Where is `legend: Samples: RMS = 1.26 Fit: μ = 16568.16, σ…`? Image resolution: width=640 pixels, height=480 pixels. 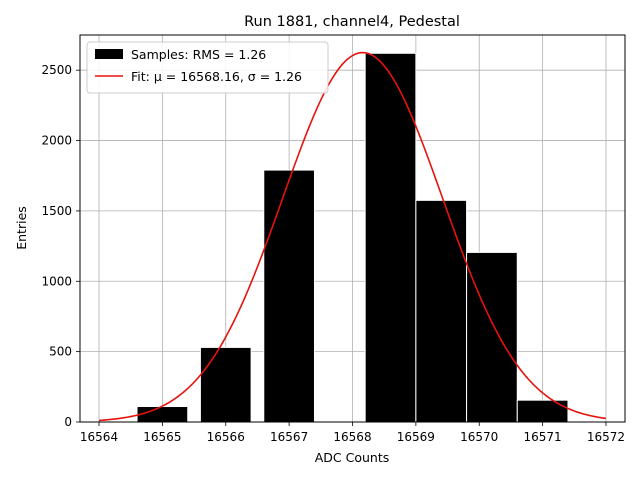 legend: Samples: RMS = 1.26 Fit: μ = 16568.16, σ… is located at coordinates (207, 67).